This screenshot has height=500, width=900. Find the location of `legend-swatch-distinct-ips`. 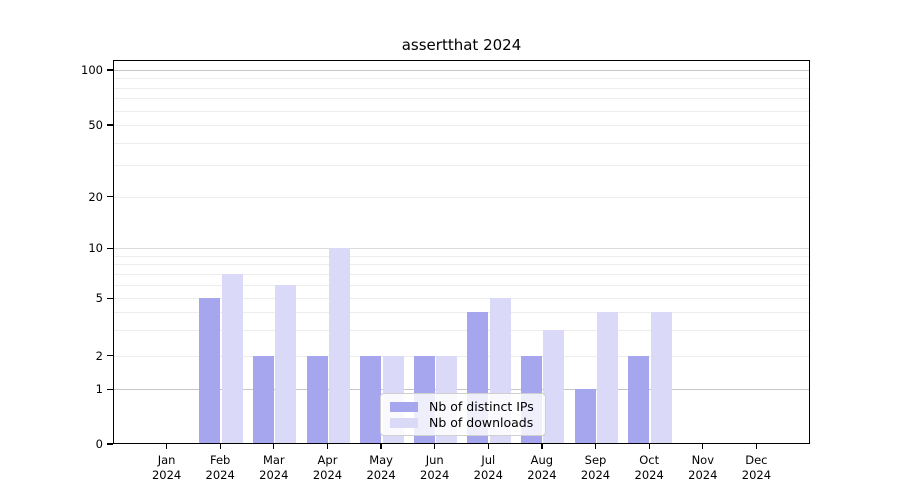

legend-swatch-distinct-ips is located at coordinates (404, 407).